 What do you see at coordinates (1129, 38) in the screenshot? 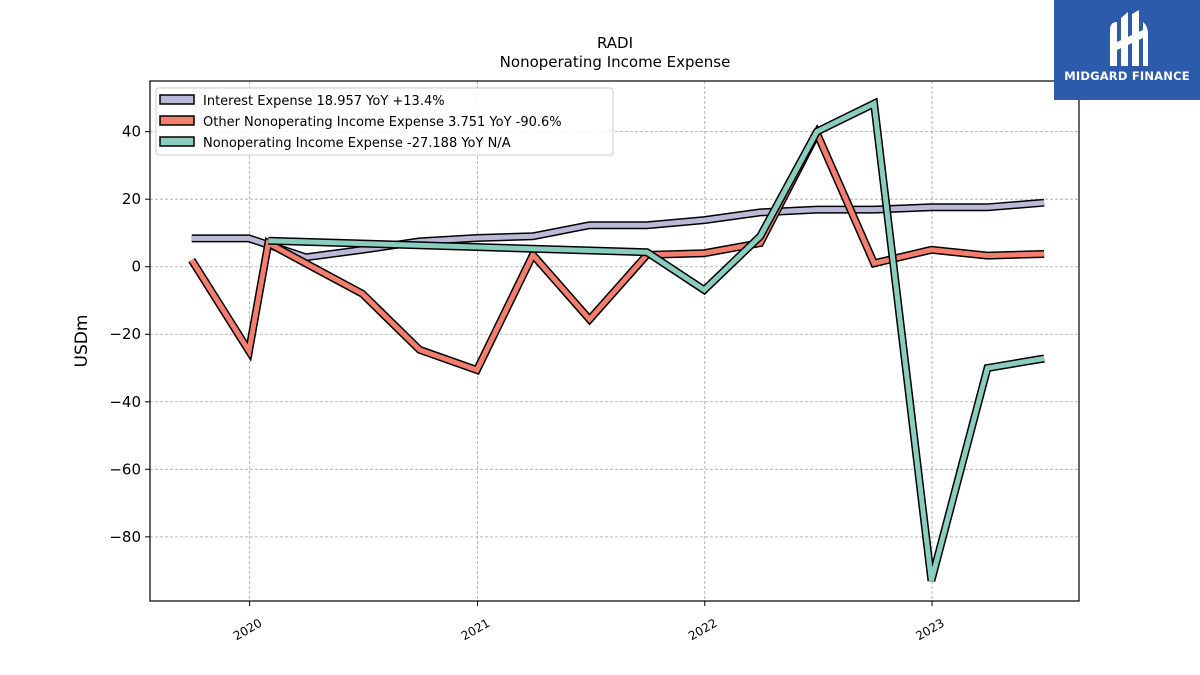
I see `midgard-logo-icon` at bounding box center [1129, 38].